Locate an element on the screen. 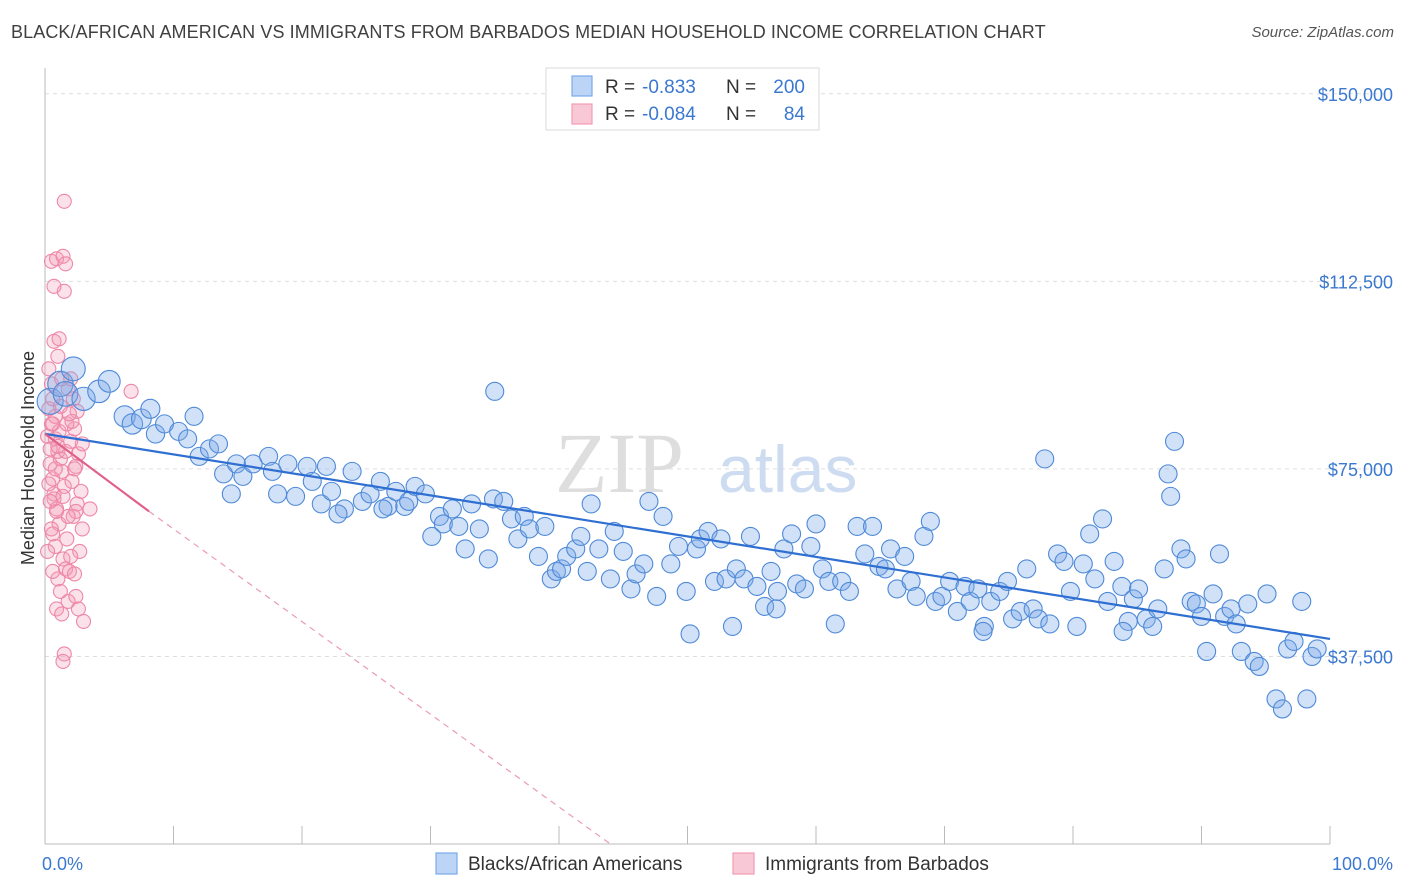  trend-line-barbados-extrapolated is located at coordinates (379, 677).